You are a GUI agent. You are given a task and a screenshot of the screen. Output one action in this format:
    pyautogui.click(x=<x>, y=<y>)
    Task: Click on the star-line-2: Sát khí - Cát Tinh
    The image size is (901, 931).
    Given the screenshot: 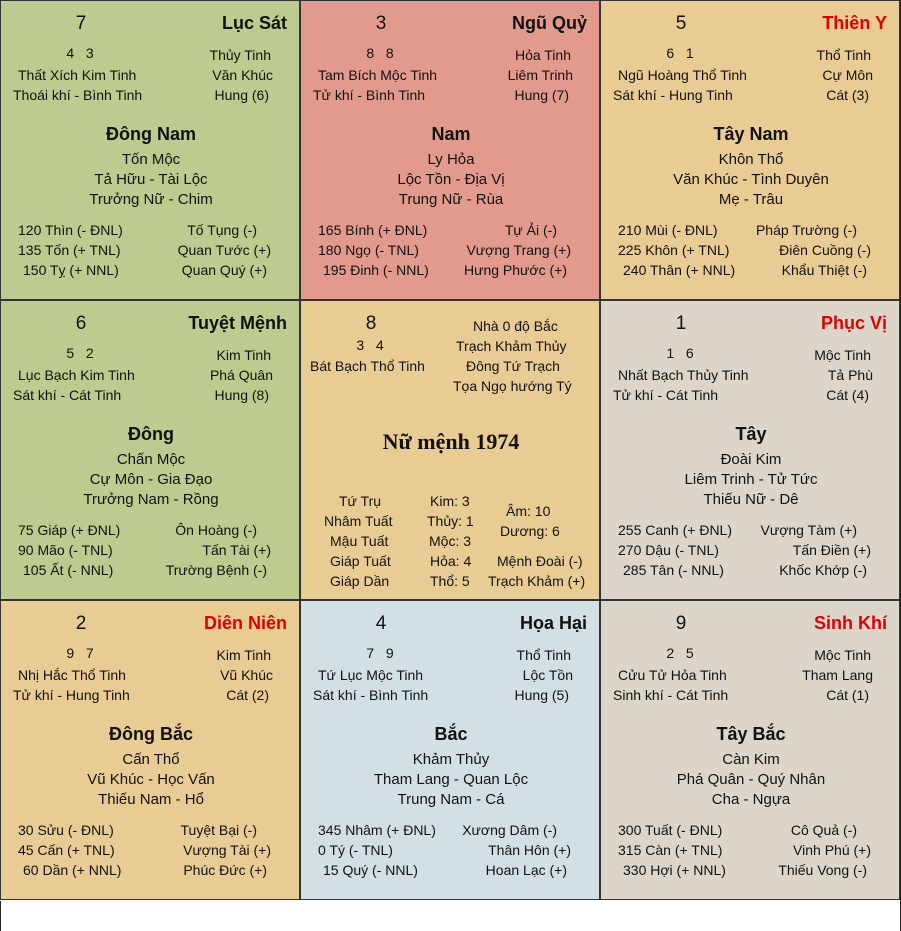 What is the action you would take?
    pyautogui.click(x=67, y=395)
    